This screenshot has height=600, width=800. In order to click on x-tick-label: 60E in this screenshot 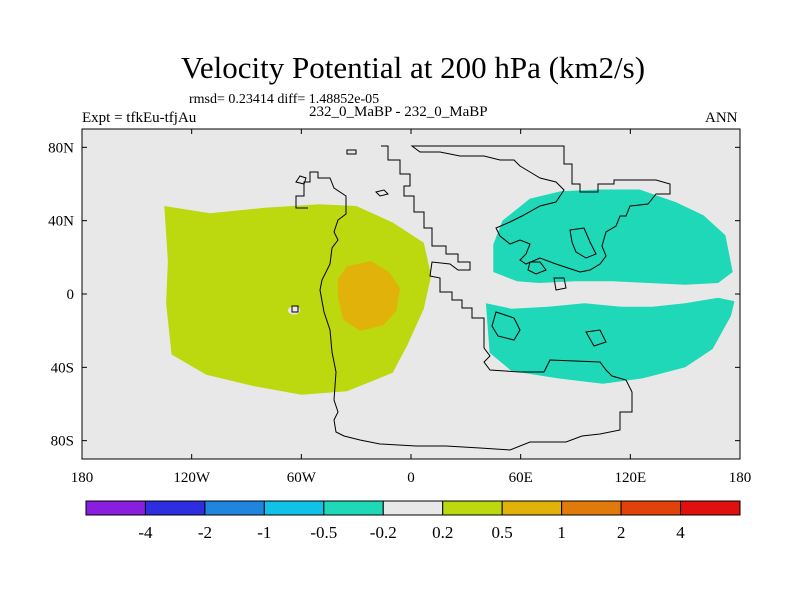, I will do `click(521, 478)`.